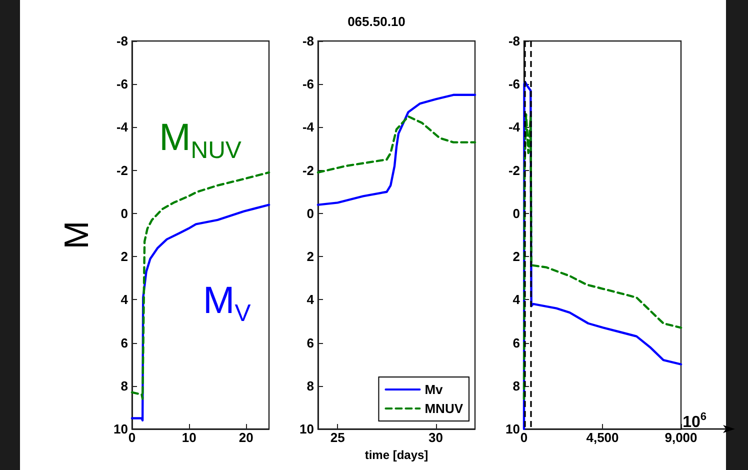 The image size is (748, 470). Describe the element at coordinates (377, 21) in the screenshot. I see `chart-title: 065.50.10` at that location.